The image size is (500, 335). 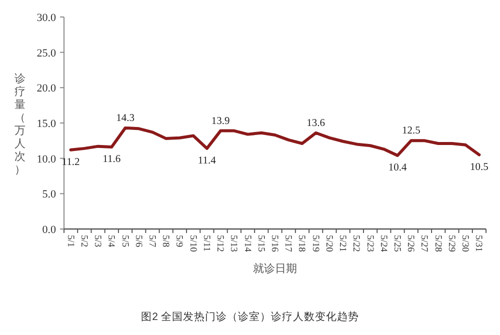 What do you see at coordinates (207, 160) in the screenshot?
I see `data-label: 11.4` at bounding box center [207, 160].